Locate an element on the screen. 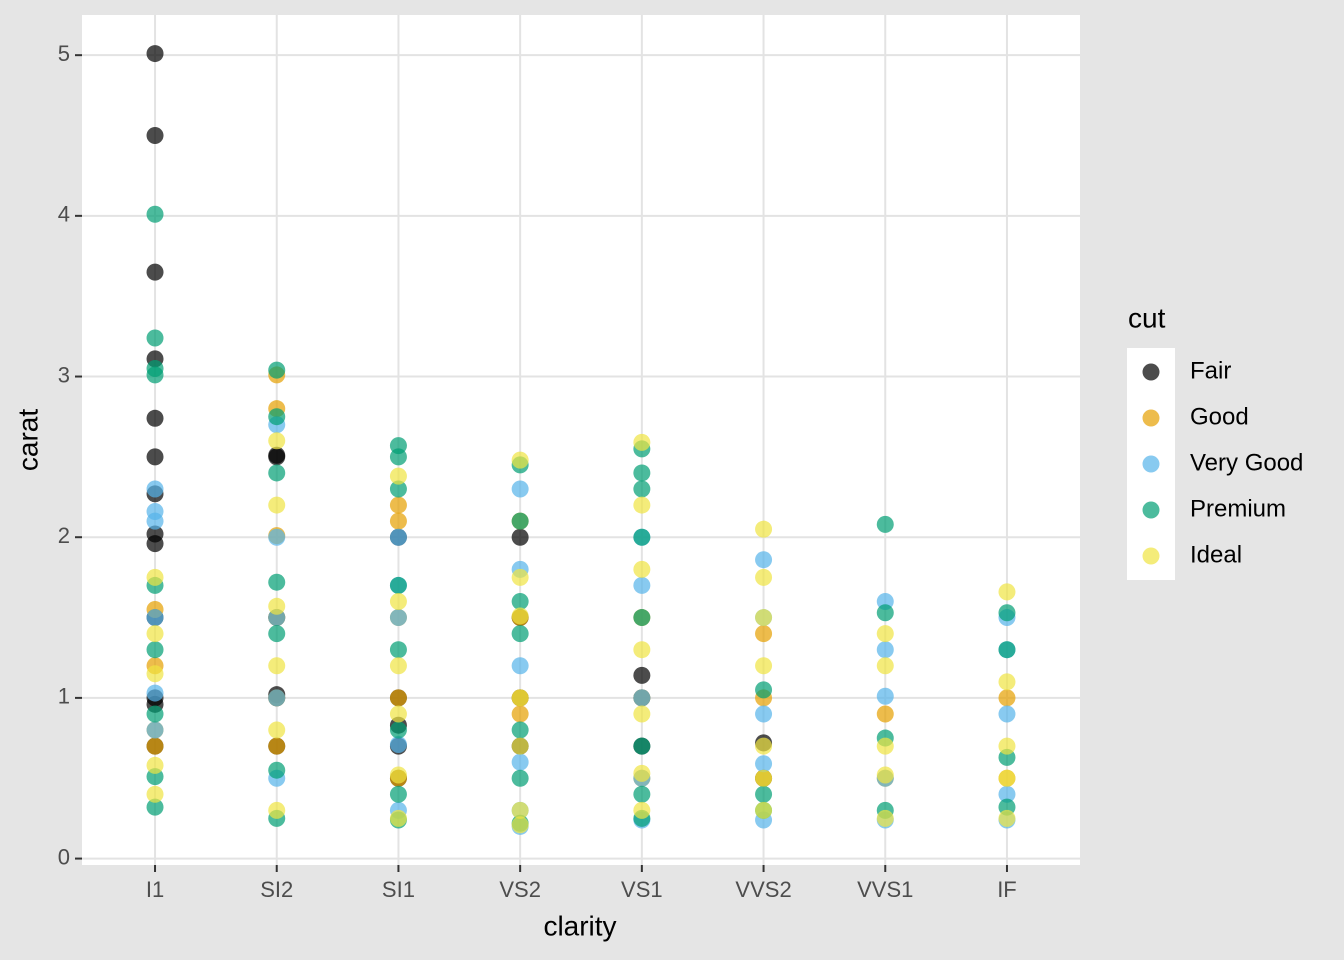 This screenshot has width=1344, height=960. x-tick-label: SI2 is located at coordinates (276, 889).